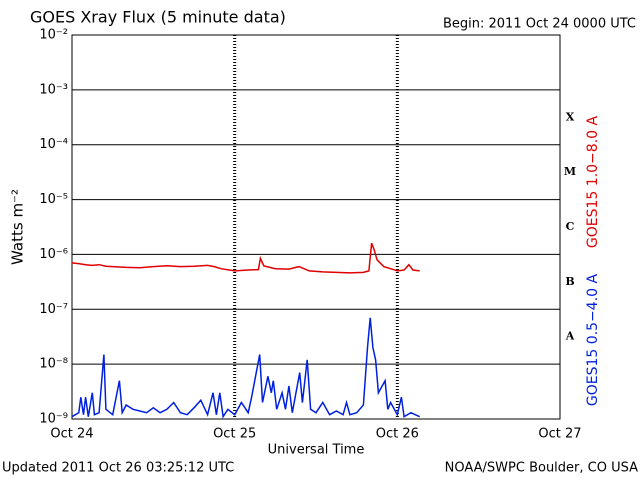 The image size is (640, 484). What do you see at coordinates (53, 419) in the screenshot?
I see `y-tick-label: 10⁻⁹` at bounding box center [53, 419].